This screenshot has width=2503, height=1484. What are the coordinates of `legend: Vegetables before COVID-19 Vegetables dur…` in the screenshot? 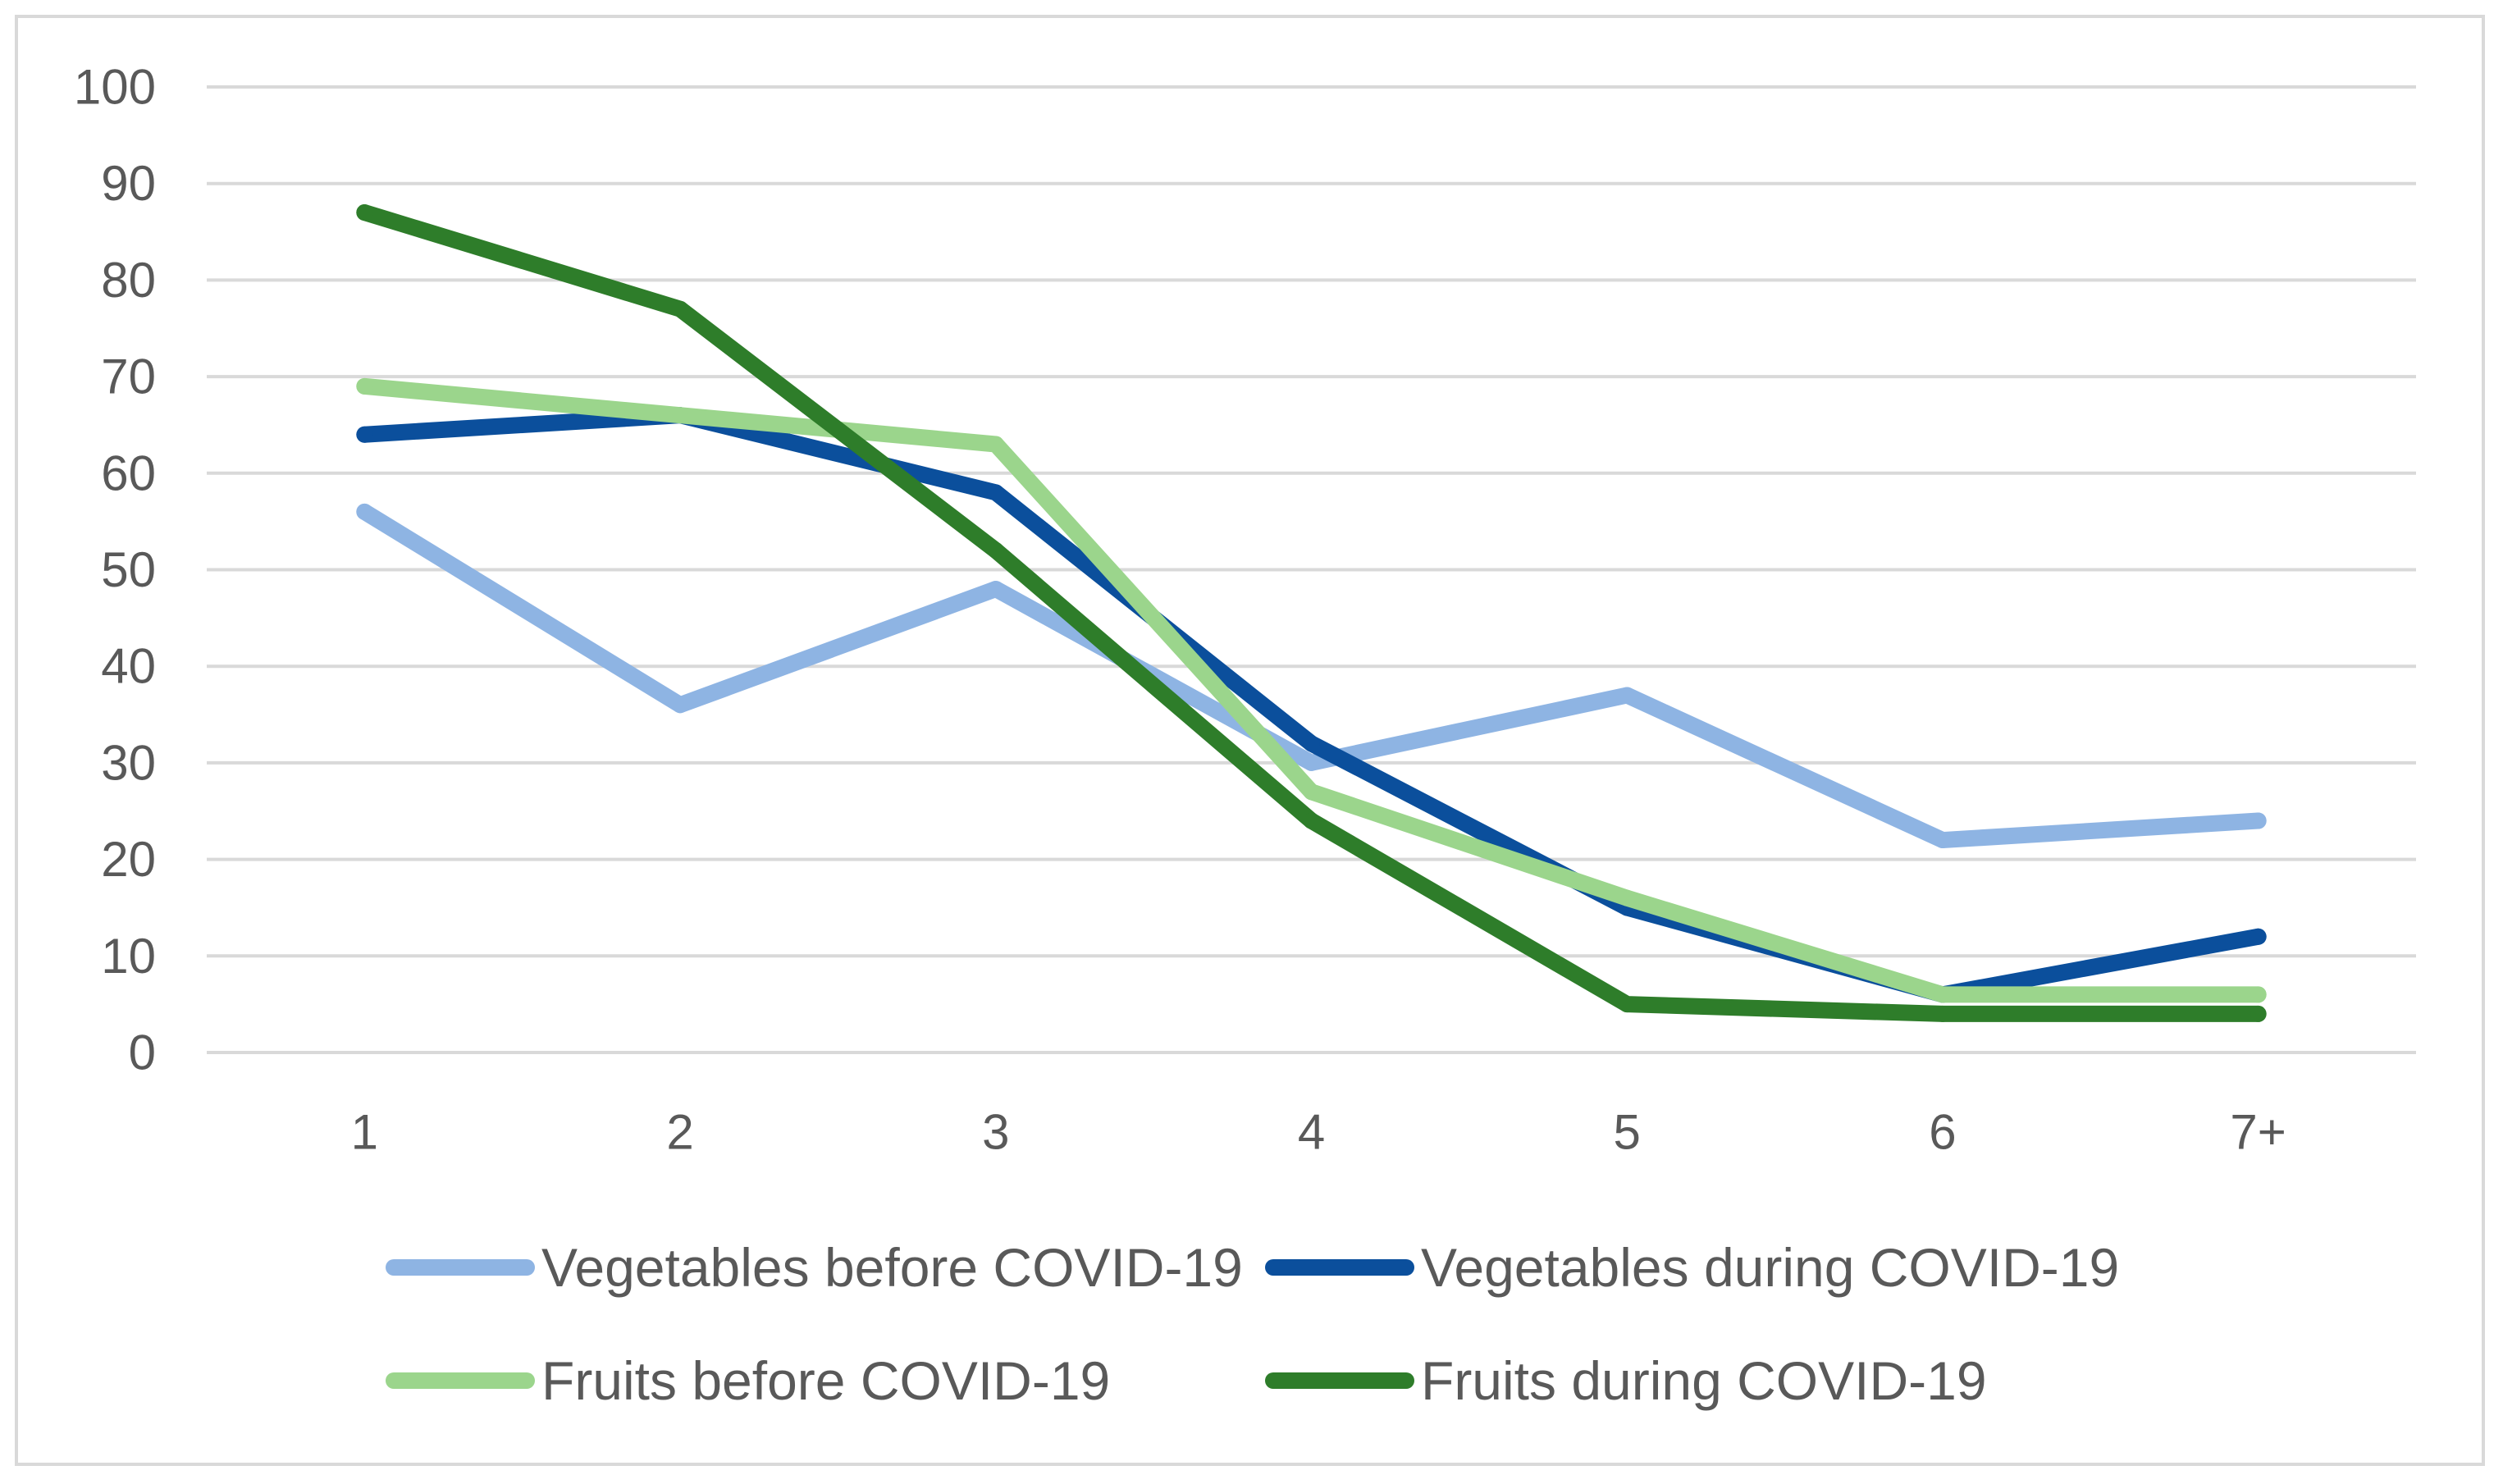 It's located at (1252, 1324).